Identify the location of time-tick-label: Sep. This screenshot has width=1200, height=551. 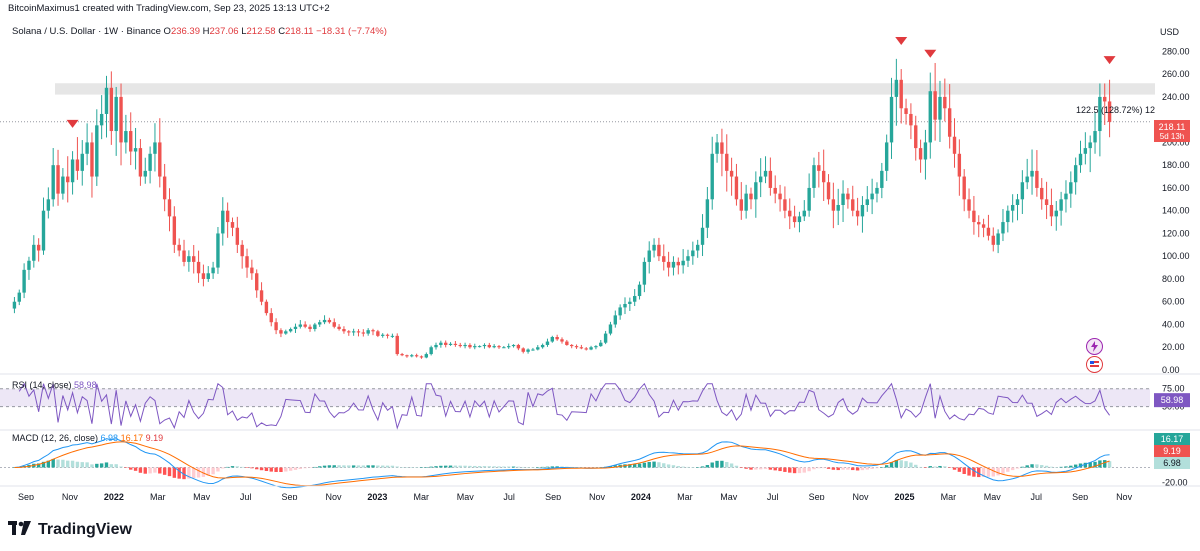
(290, 496).